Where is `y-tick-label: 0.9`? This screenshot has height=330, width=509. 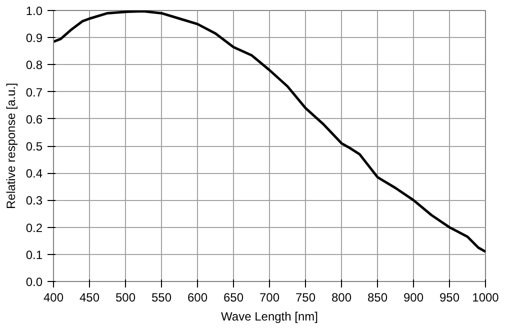 y-tick-label: 0.9 is located at coordinates (34, 38).